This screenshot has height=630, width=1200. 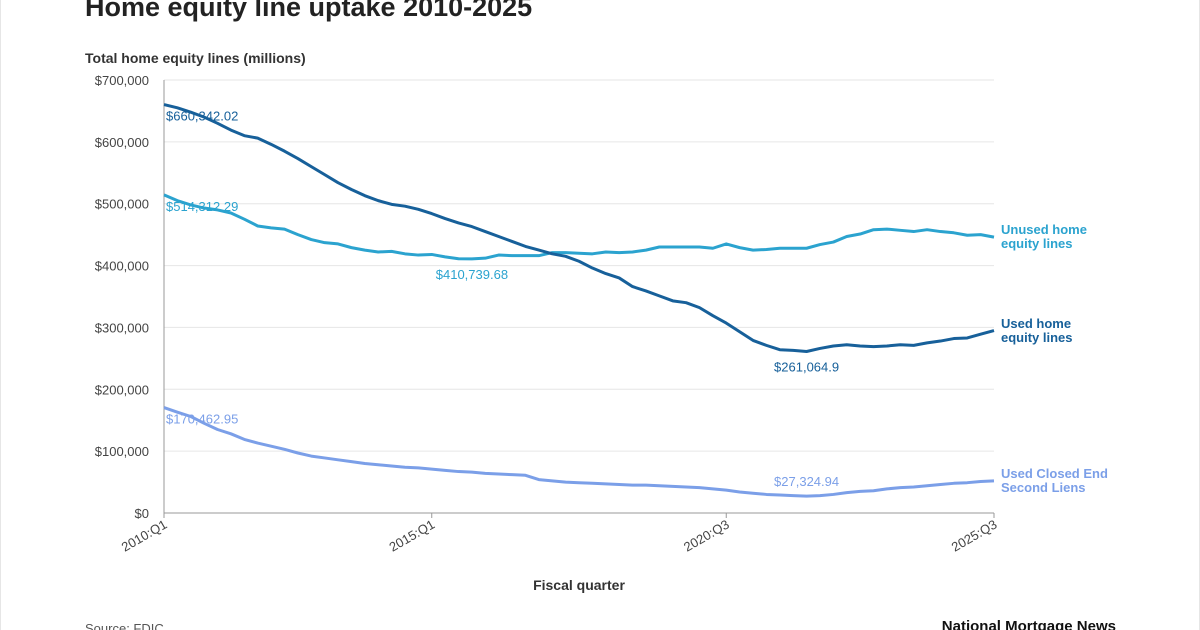 I want to click on data-label: $170,462.95, so click(x=202, y=419).